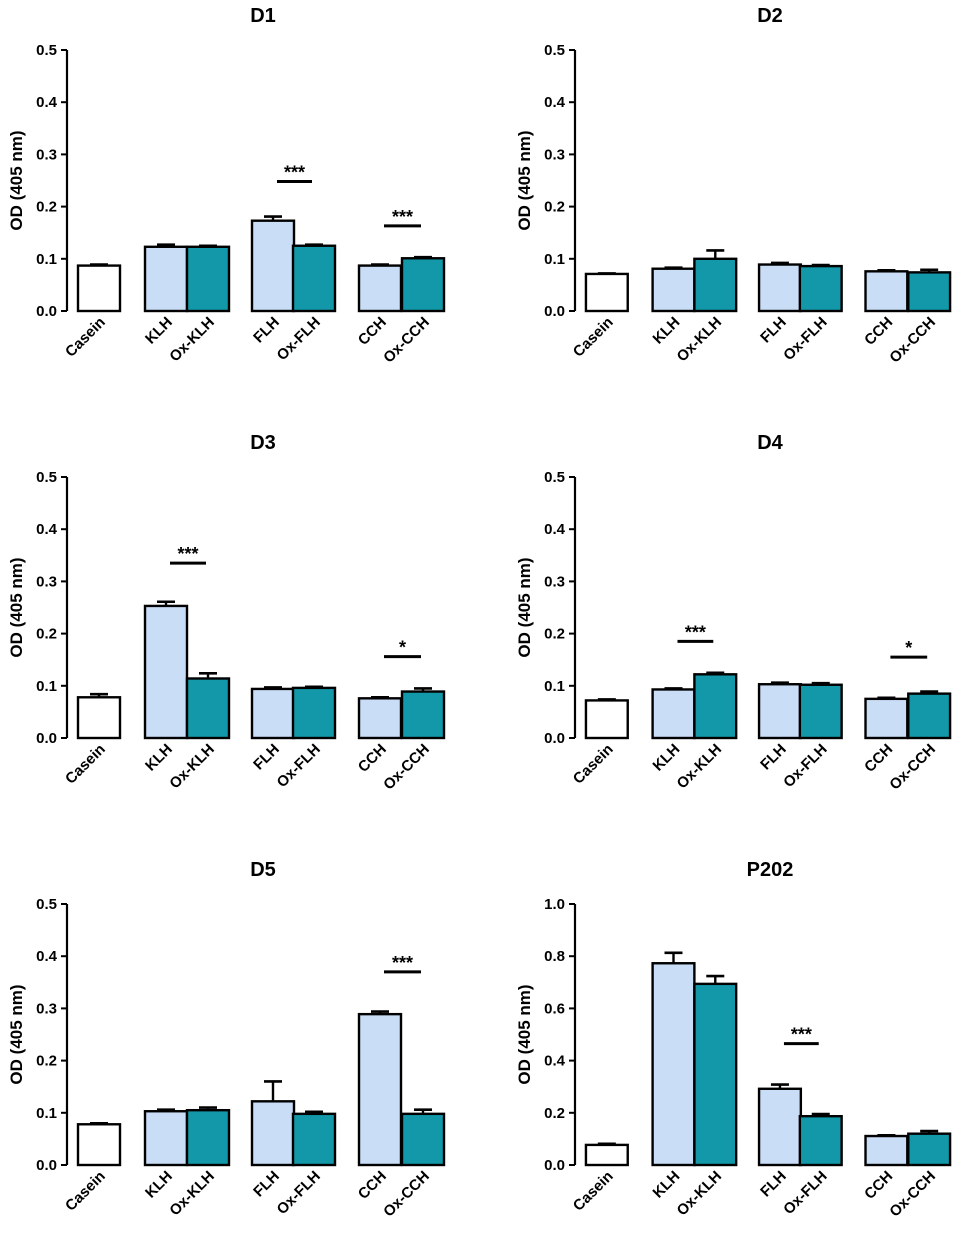  What do you see at coordinates (770, 870) in the screenshot?
I see `chart-title: P202` at bounding box center [770, 870].